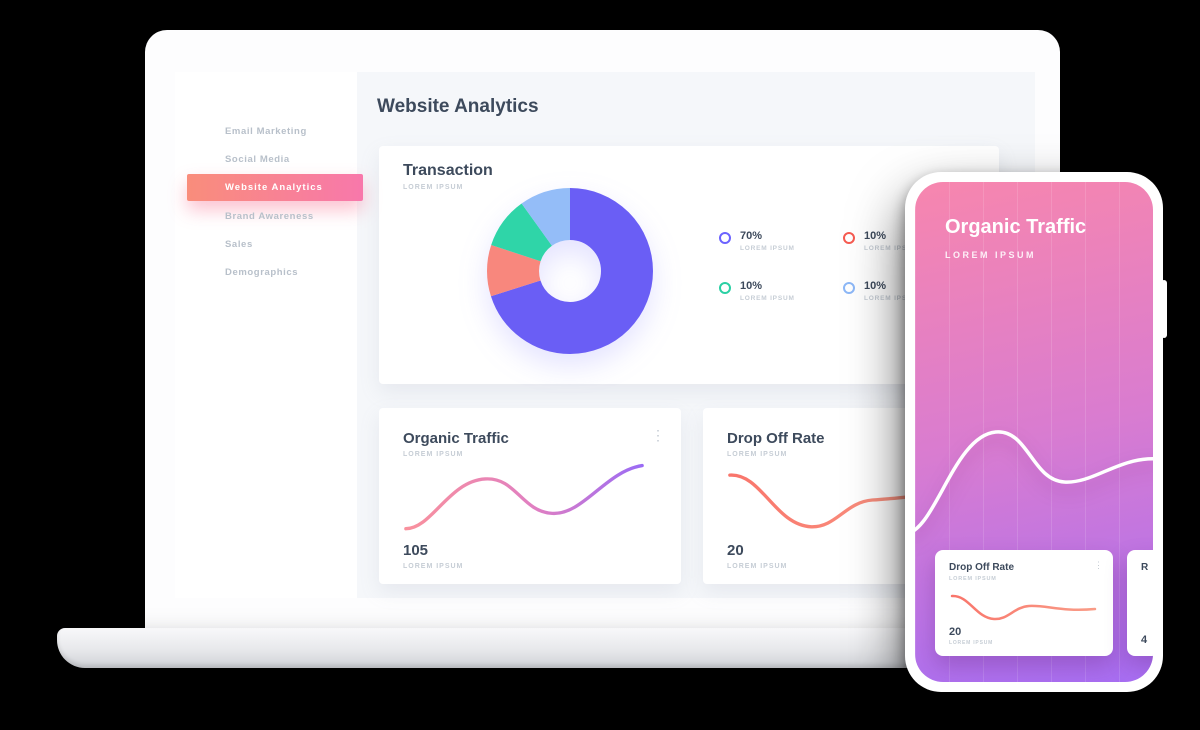  What do you see at coordinates (781, 241) in the screenshot?
I see `legend-item-purple: 70% LOREM IPSUM` at bounding box center [781, 241].